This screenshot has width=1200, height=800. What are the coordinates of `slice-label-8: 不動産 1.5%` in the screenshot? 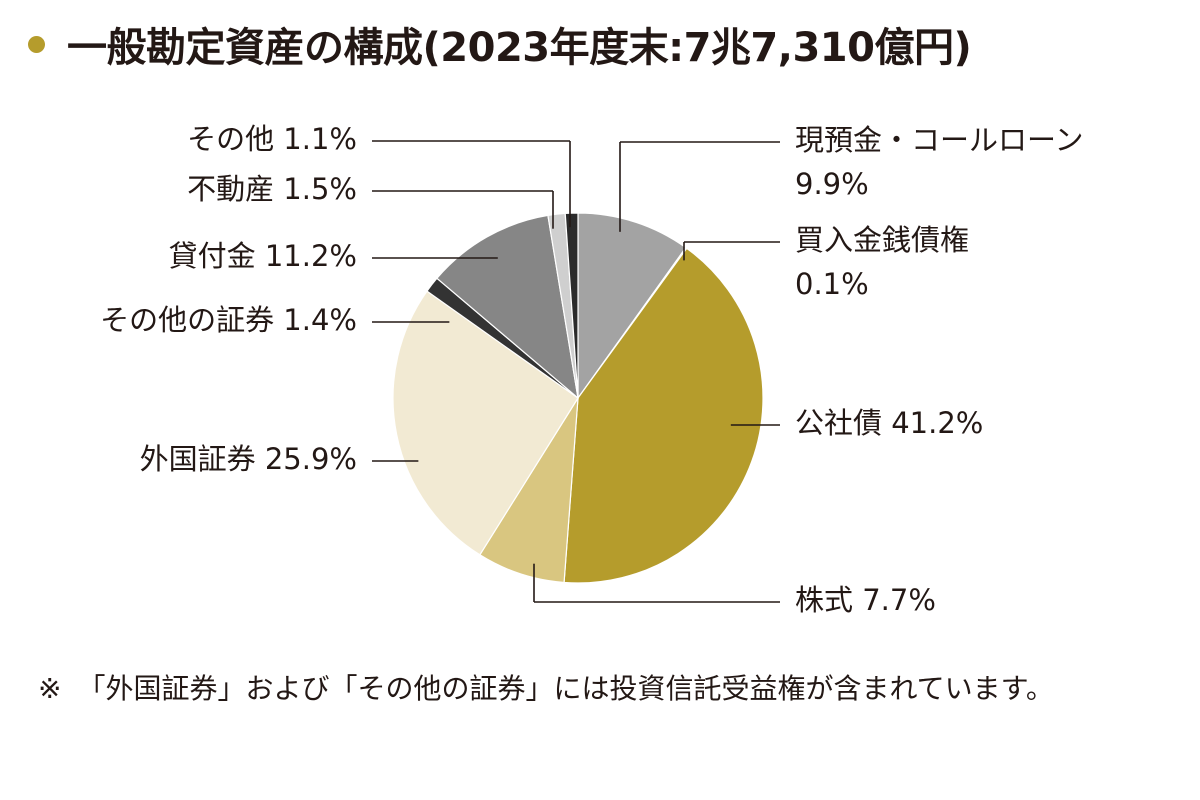 It's located at (272, 189).